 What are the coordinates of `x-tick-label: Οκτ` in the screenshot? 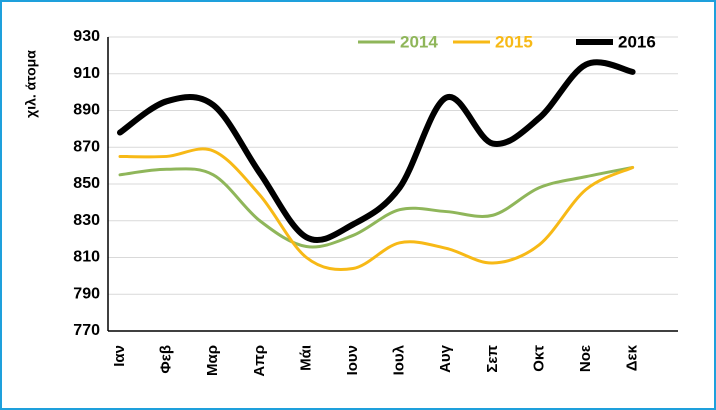 It's located at (538, 358).